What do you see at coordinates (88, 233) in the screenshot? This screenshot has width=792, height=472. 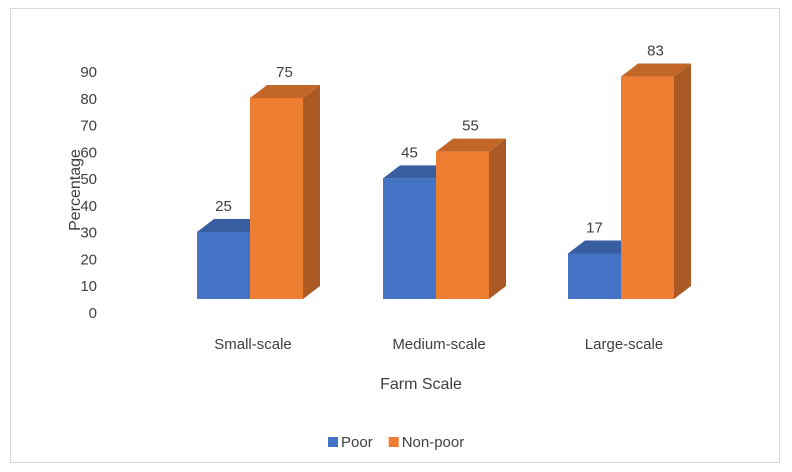 I see `y-tick-label: 30` at bounding box center [88, 233].